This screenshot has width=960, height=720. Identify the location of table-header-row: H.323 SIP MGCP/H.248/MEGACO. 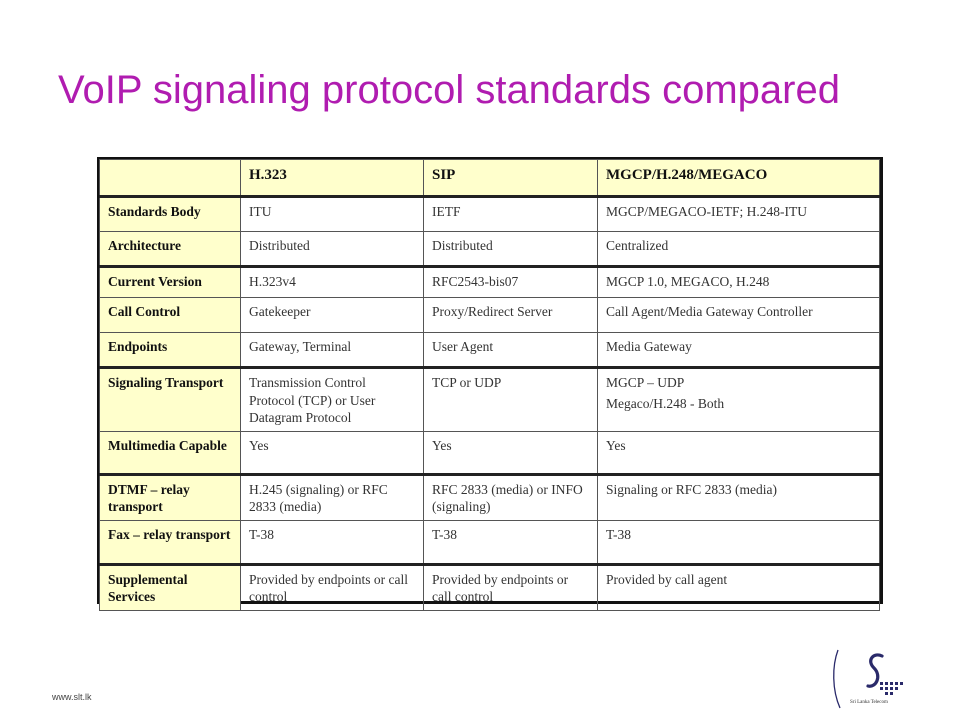
(489, 178).